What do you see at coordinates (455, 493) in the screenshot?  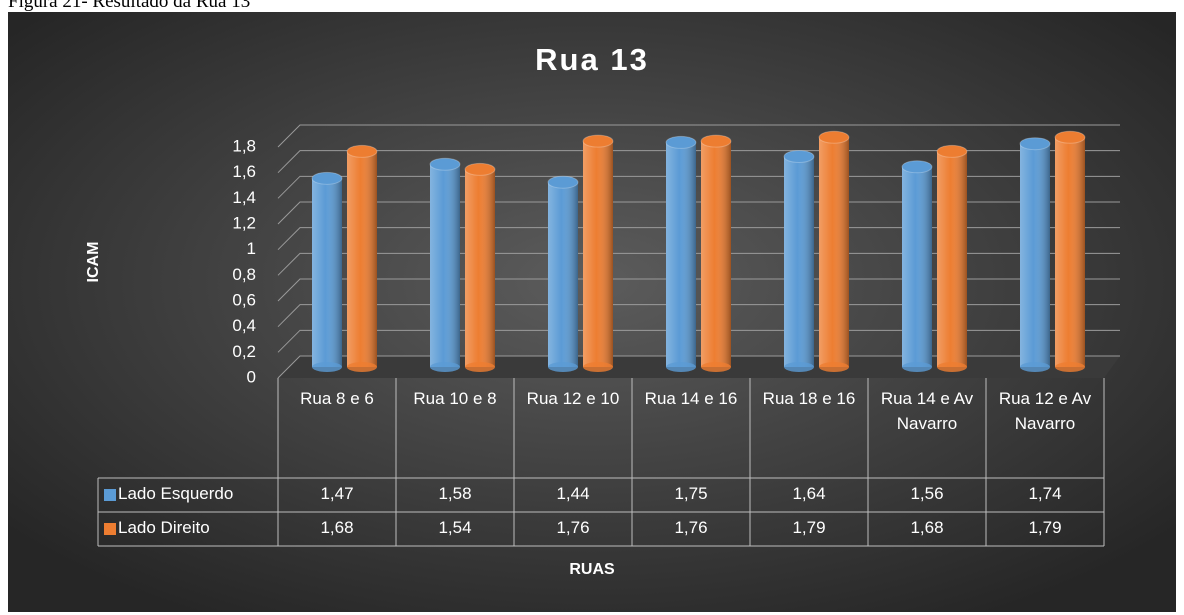 I see `data-label: 1,58` at bounding box center [455, 493].